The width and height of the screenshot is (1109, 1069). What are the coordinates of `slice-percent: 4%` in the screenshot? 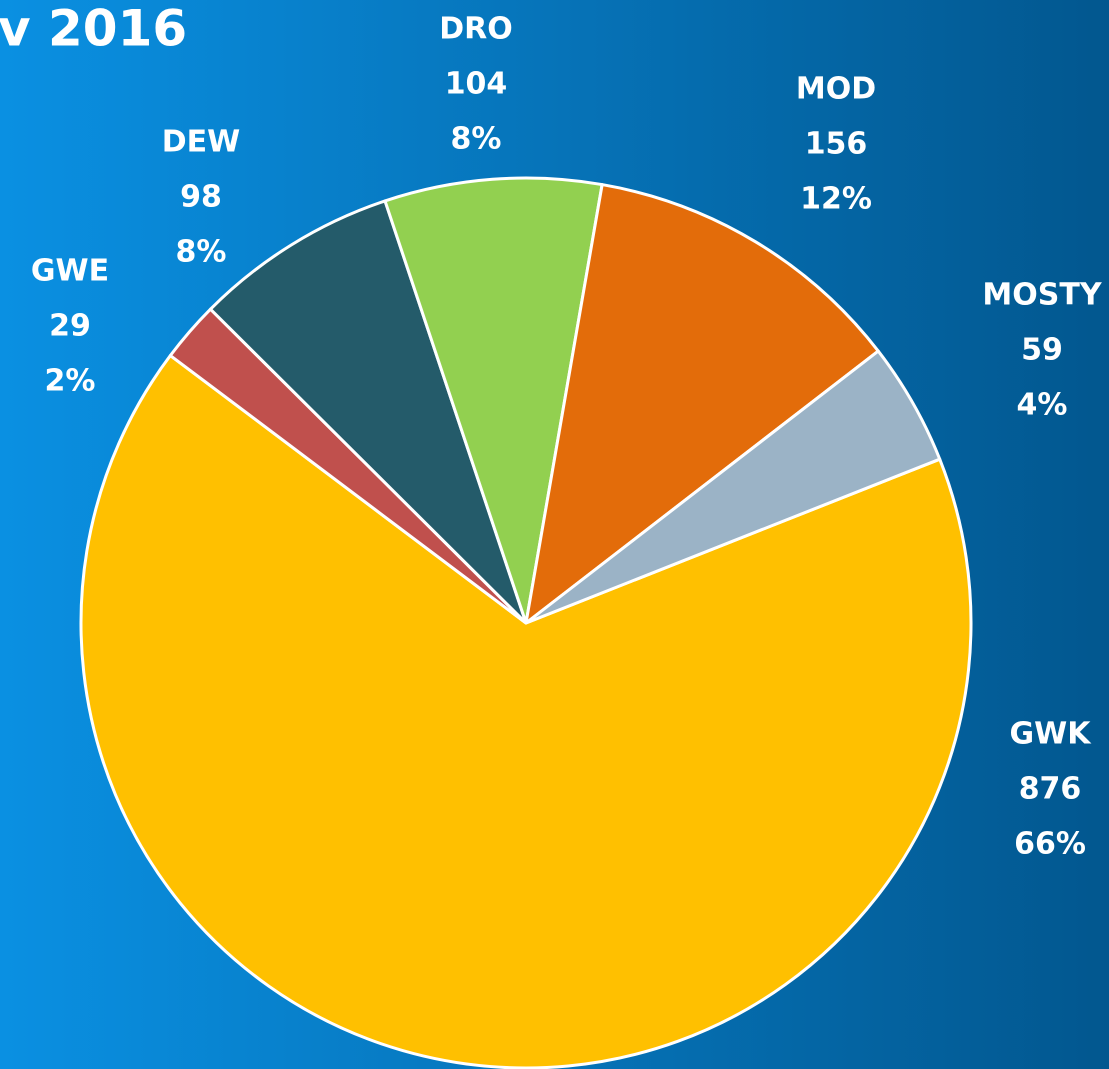 It's located at (1042, 405).